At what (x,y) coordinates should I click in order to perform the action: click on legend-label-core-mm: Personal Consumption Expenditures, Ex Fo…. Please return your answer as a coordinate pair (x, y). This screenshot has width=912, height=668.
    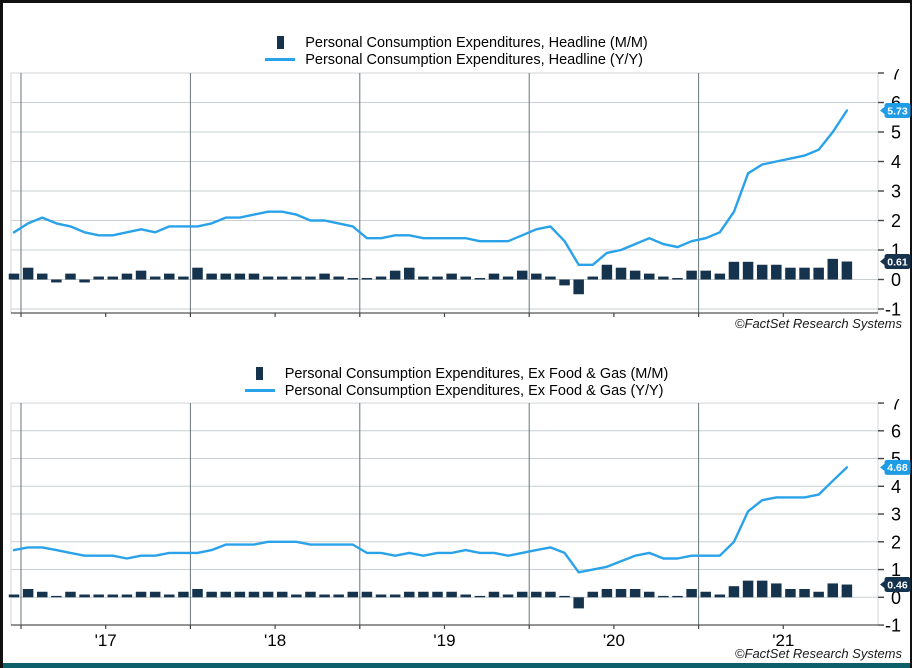
    Looking at the image, I should click on (476, 373).